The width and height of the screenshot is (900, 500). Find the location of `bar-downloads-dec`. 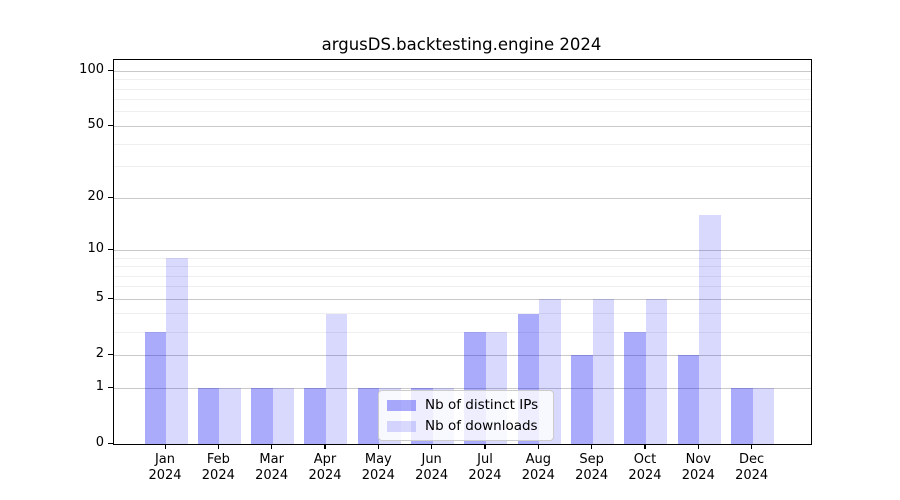

bar-downloads-dec is located at coordinates (763, 416).